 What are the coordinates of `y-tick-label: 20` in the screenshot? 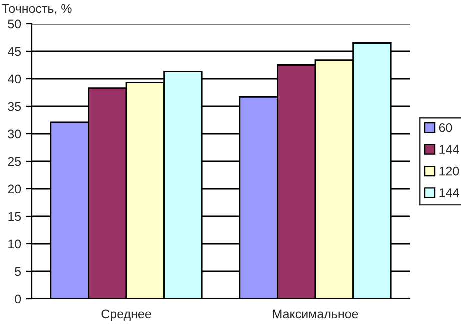 It's located at (15, 189).